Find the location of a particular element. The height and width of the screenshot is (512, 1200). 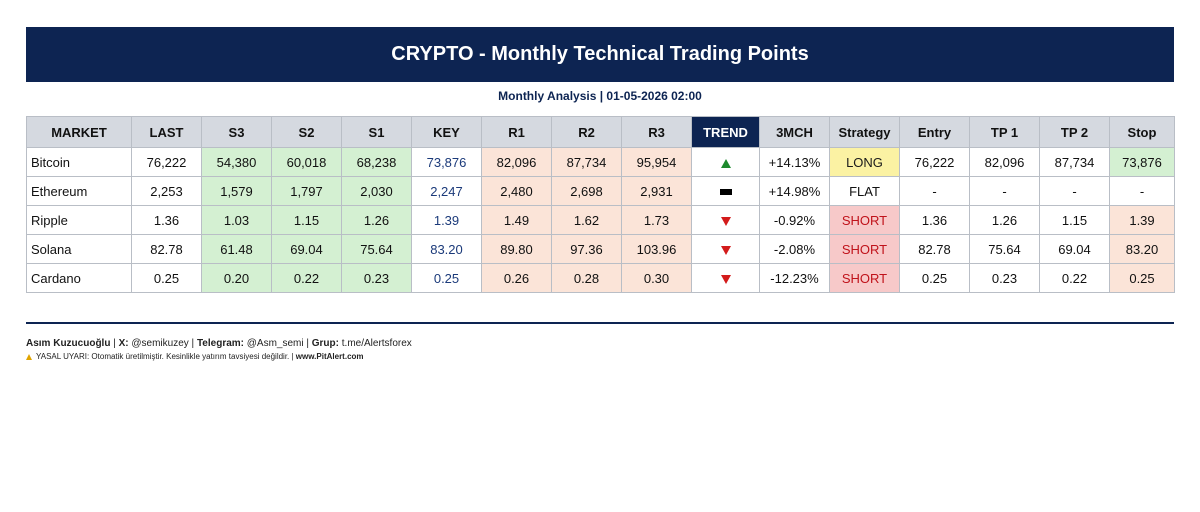

cell-tp1: 82,096 is located at coordinates (1004, 162).